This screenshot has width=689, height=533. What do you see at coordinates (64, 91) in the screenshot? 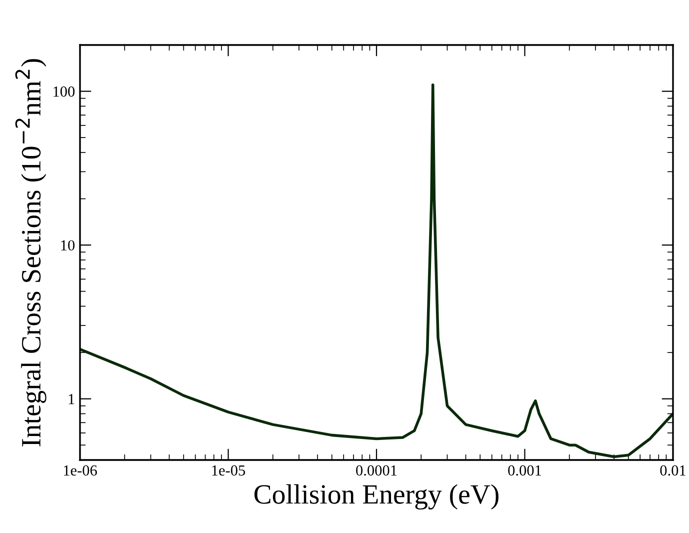
I see `y-tick-label: 100` at bounding box center [64, 91].